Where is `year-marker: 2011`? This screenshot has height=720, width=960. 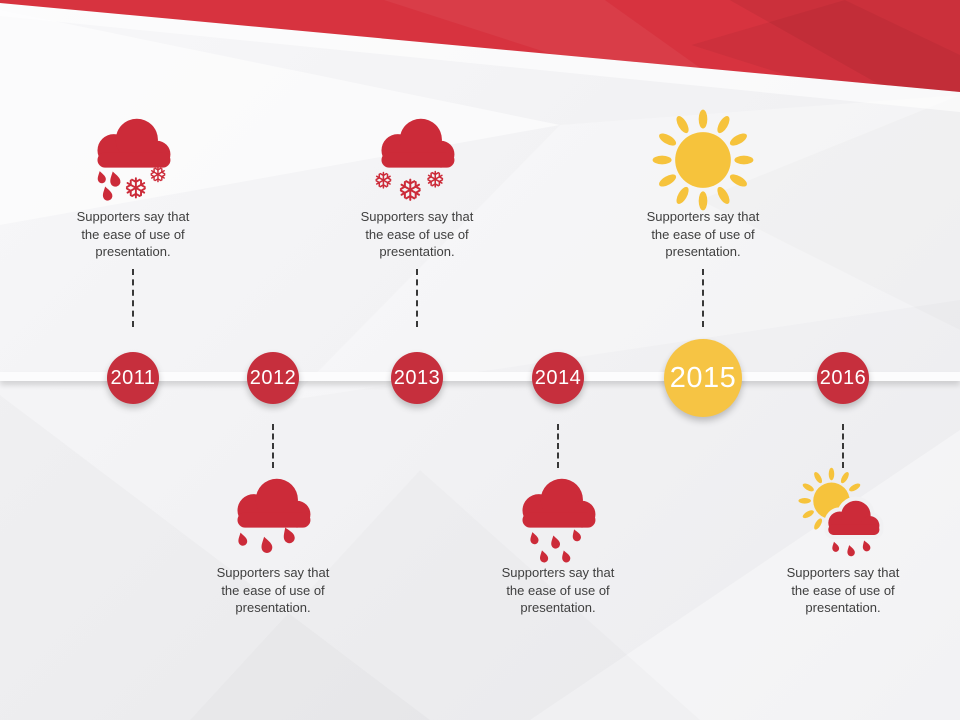
year-marker: 2011 is located at coordinates (133, 378).